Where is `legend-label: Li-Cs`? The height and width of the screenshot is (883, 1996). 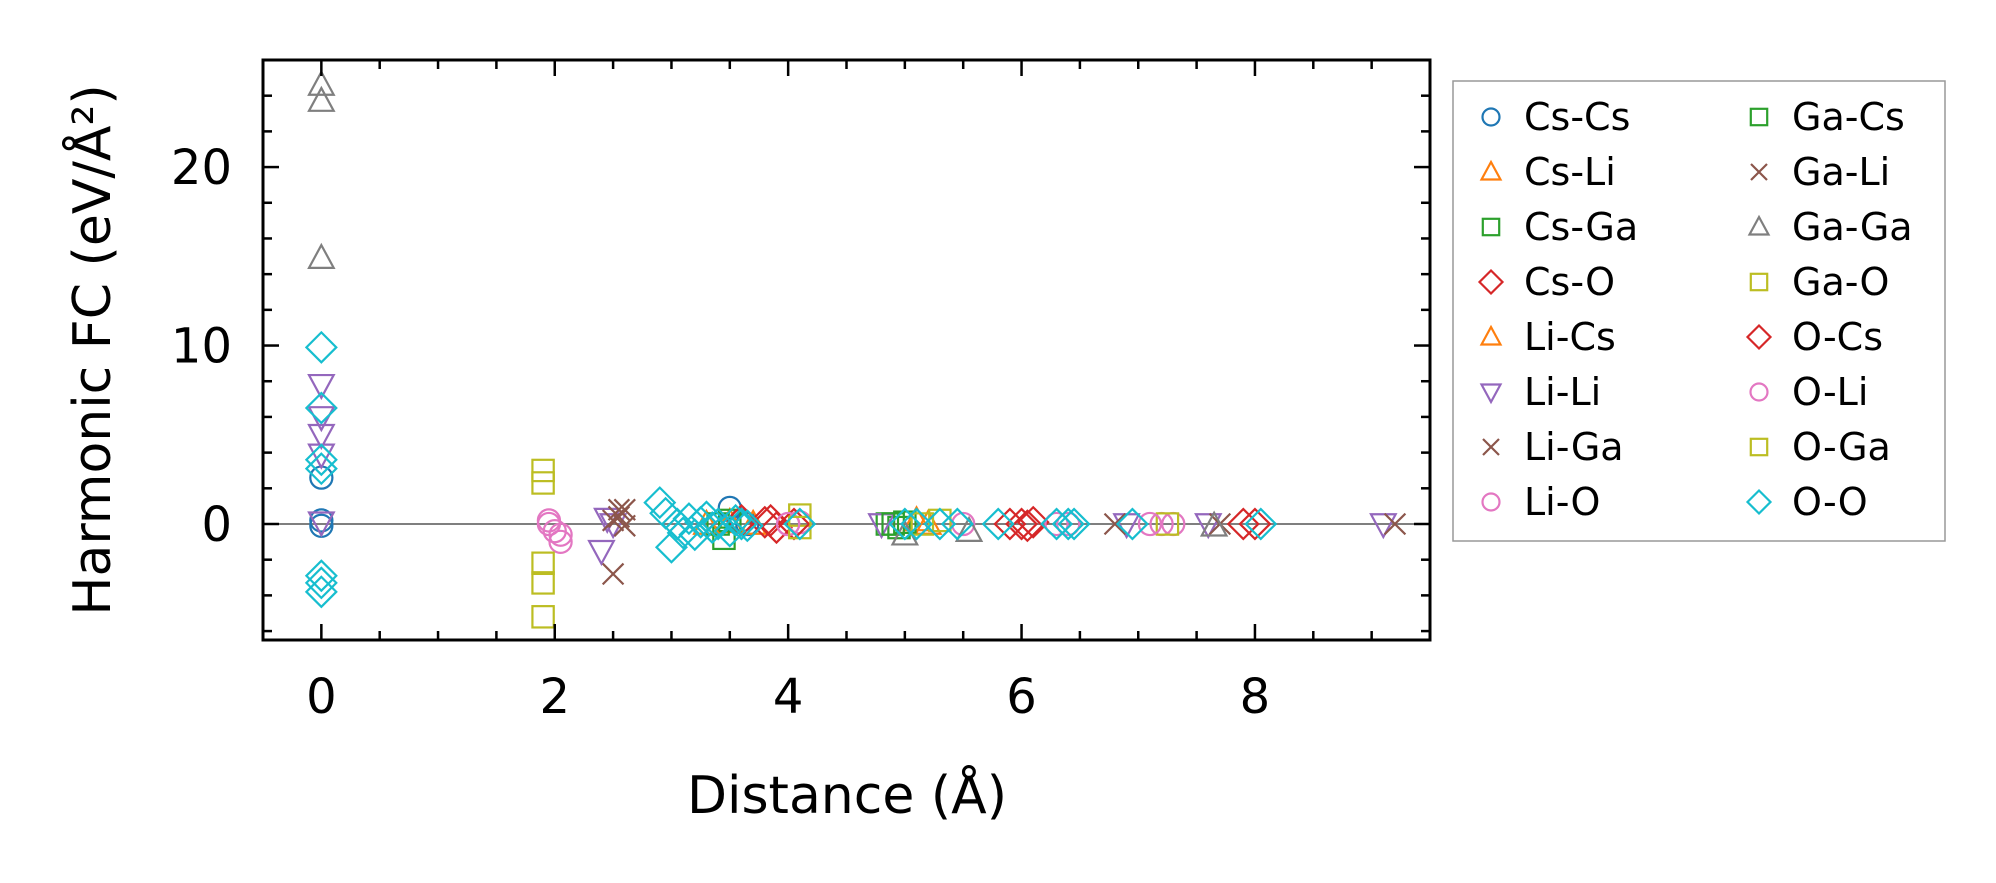
legend-label: Li-Cs is located at coordinates (1570, 337).